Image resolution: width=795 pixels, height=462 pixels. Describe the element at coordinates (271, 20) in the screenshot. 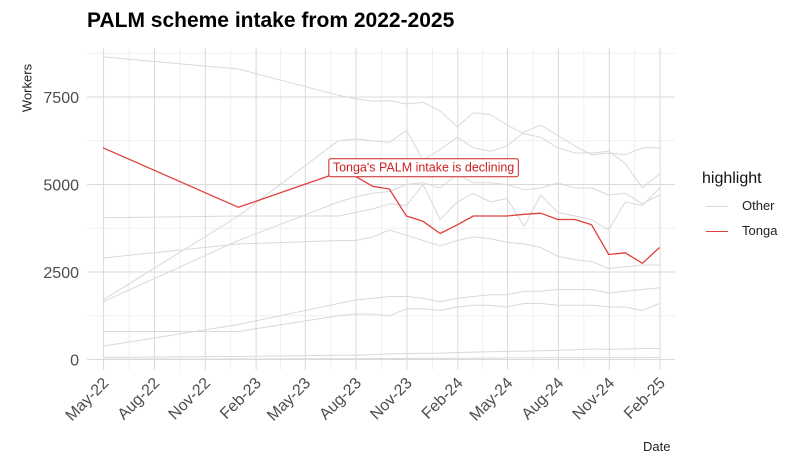

I see `chart-title: PALM scheme intake from 2022-2025` at that location.